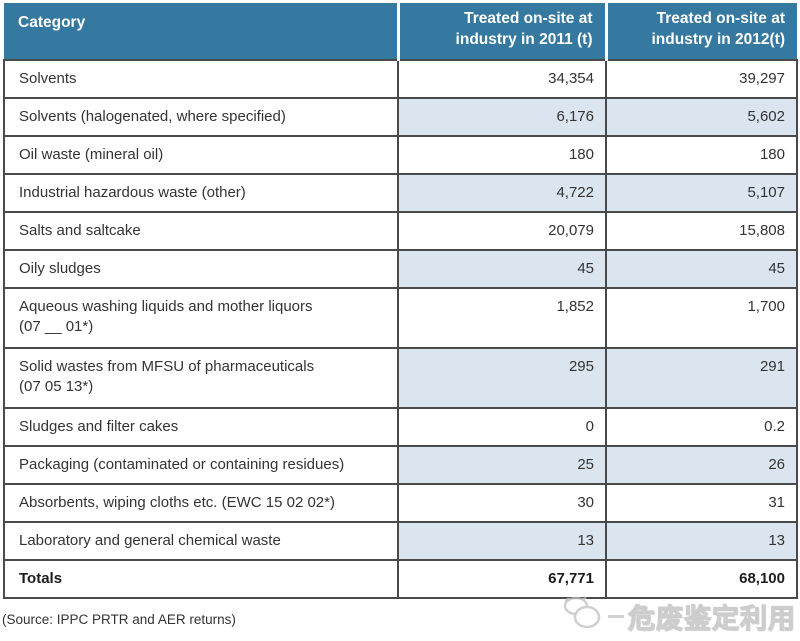 The image size is (800, 641). Describe the element at coordinates (201, 31) in the screenshot. I see `header-category: Category` at that location.